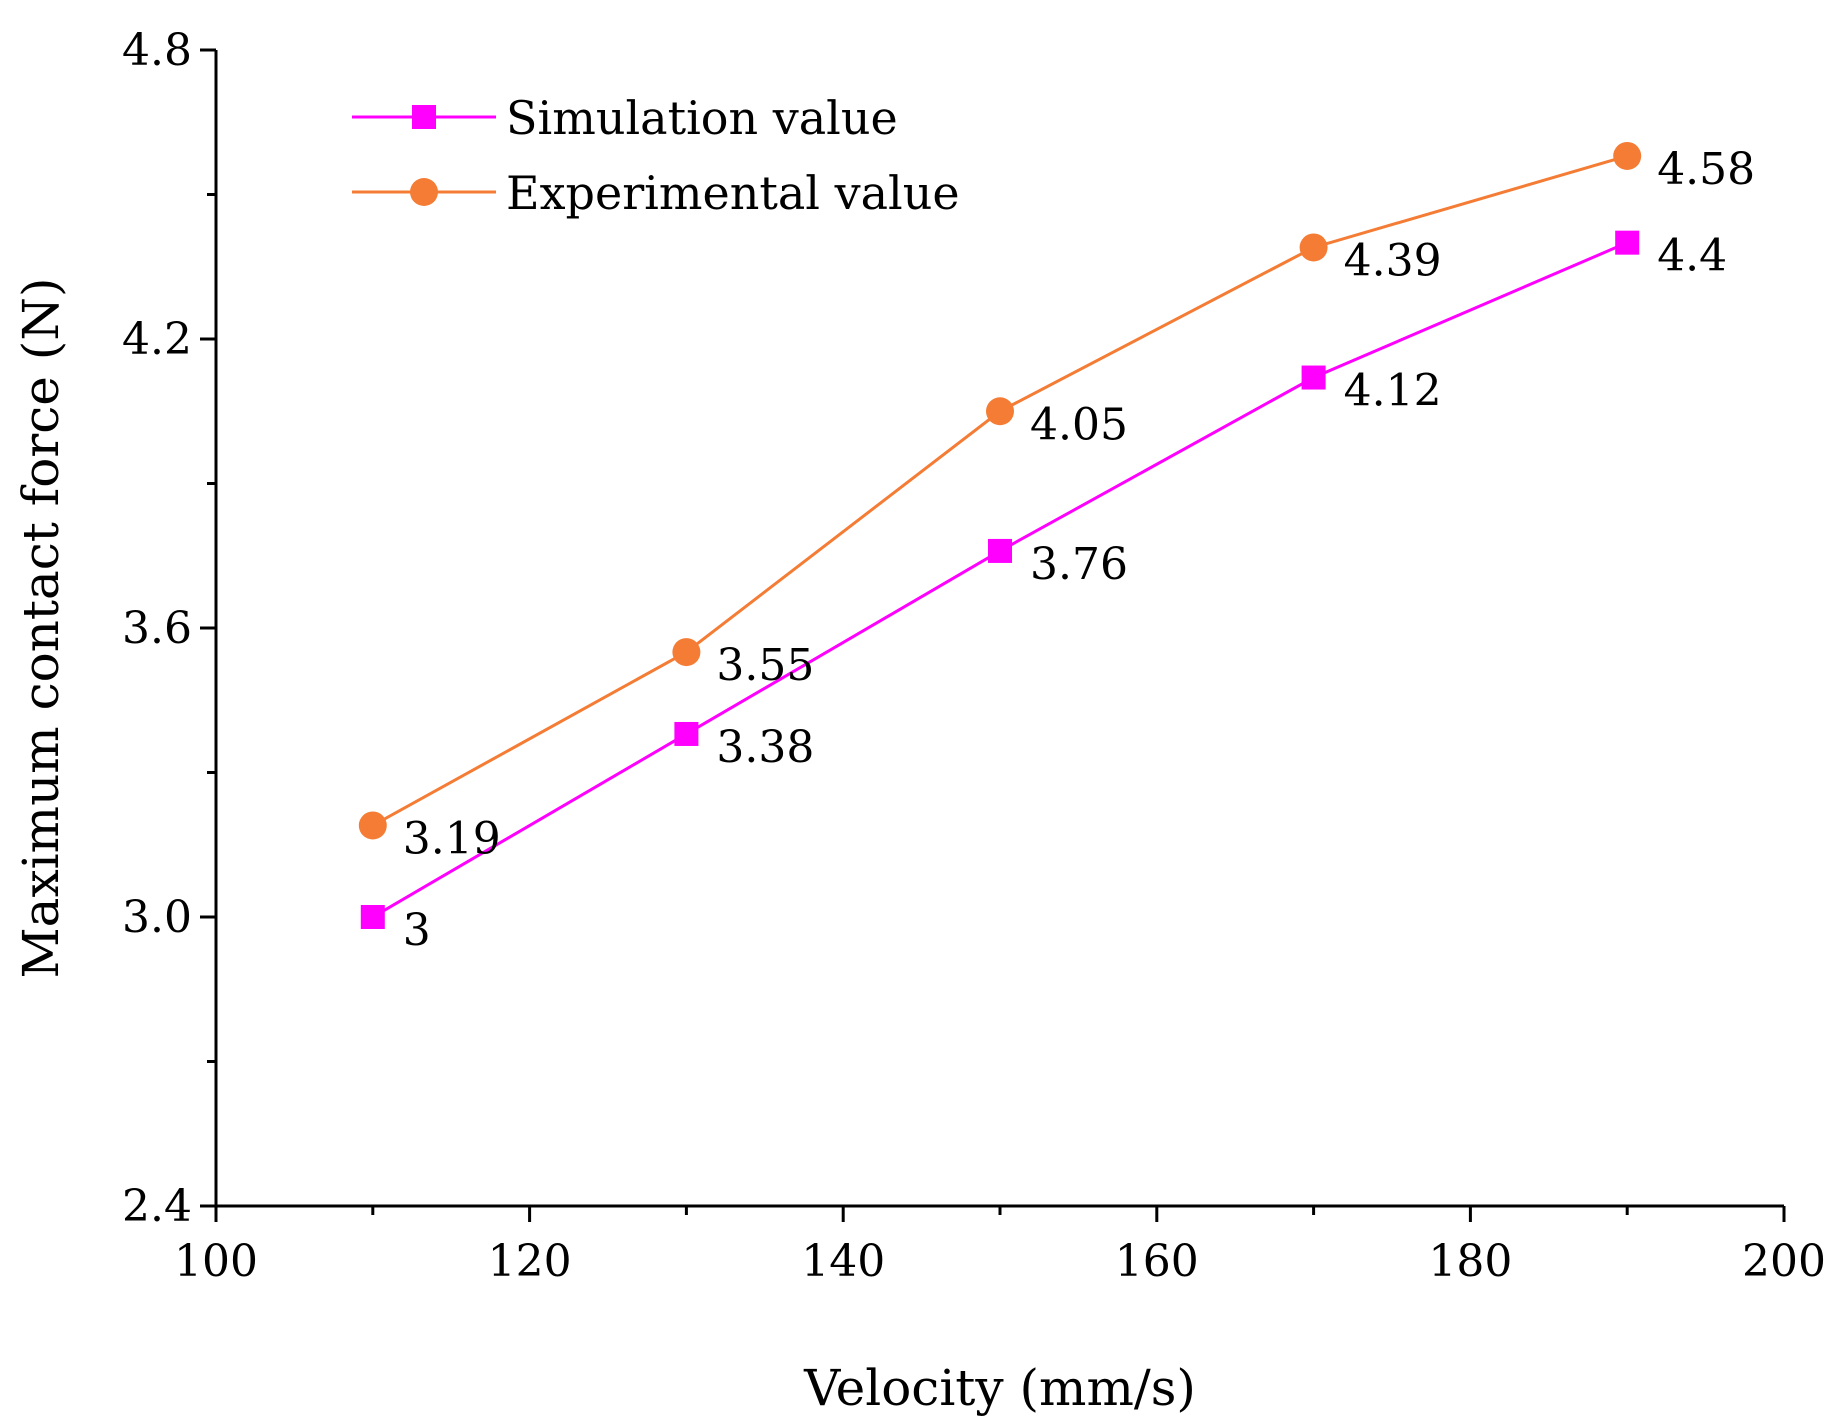 Image resolution: width=1832 pixels, height=1426 pixels. Describe the element at coordinates (1157, 1261) in the screenshot. I see `x-tick-label: 160` at that location.